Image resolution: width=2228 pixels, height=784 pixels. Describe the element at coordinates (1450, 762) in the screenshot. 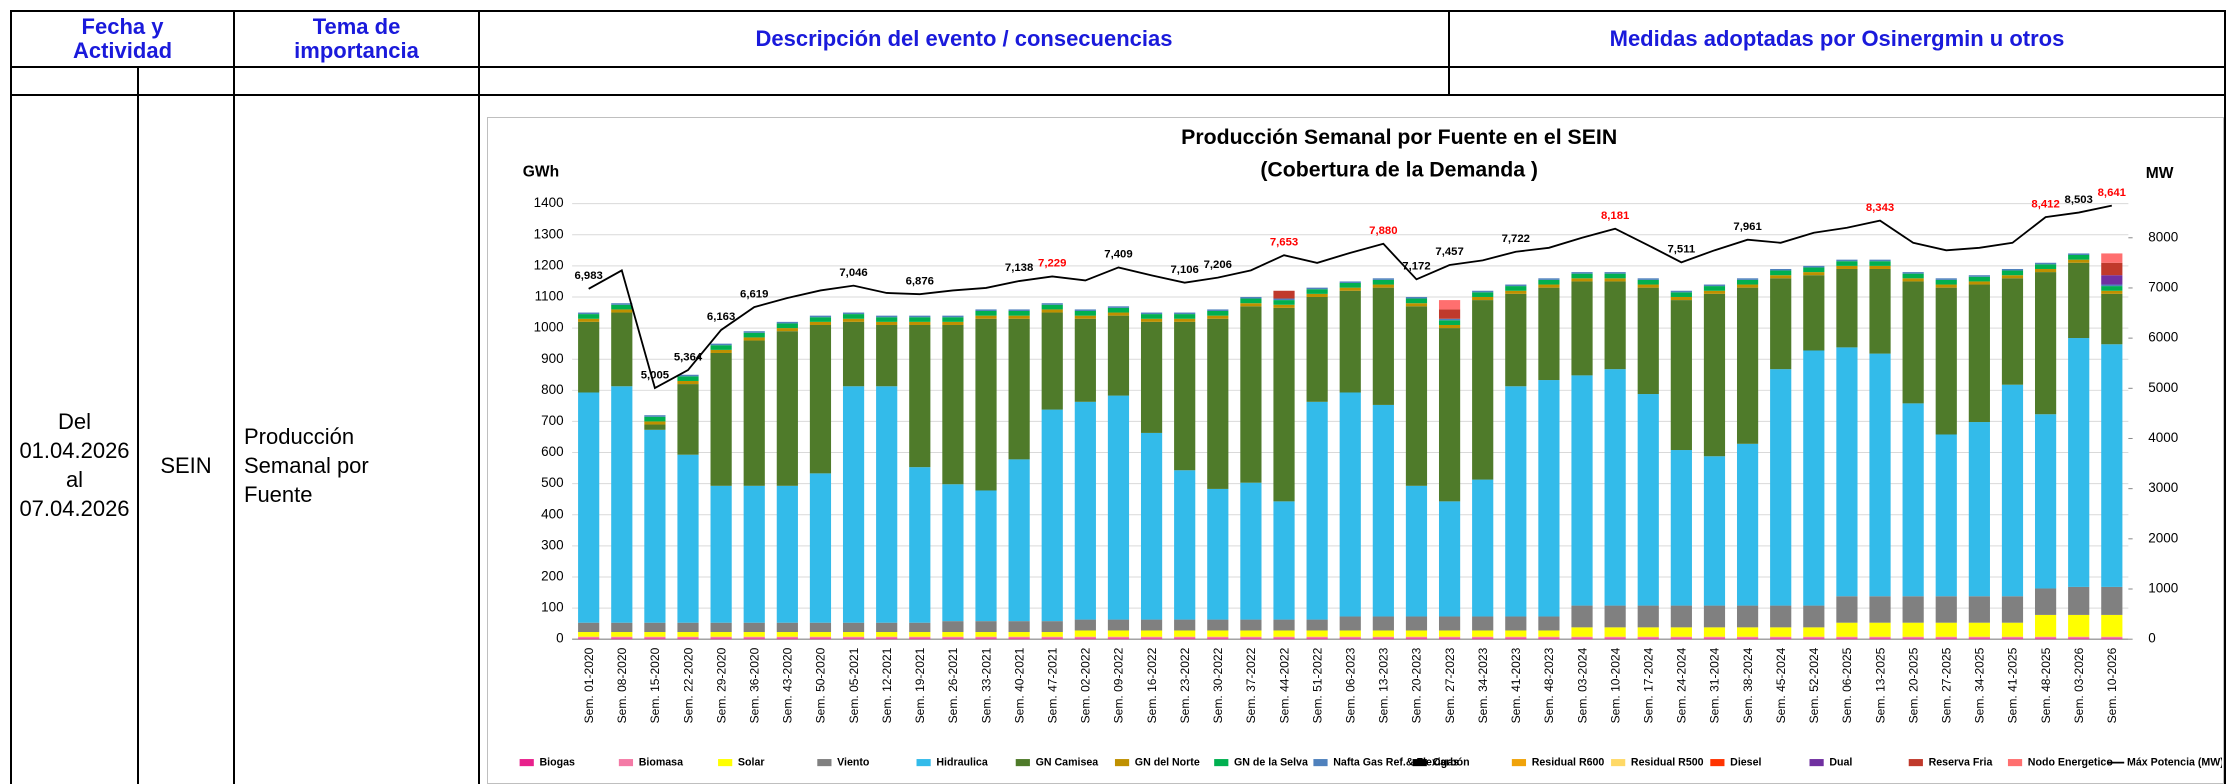

I see `legend-label: Carbón` at that location.